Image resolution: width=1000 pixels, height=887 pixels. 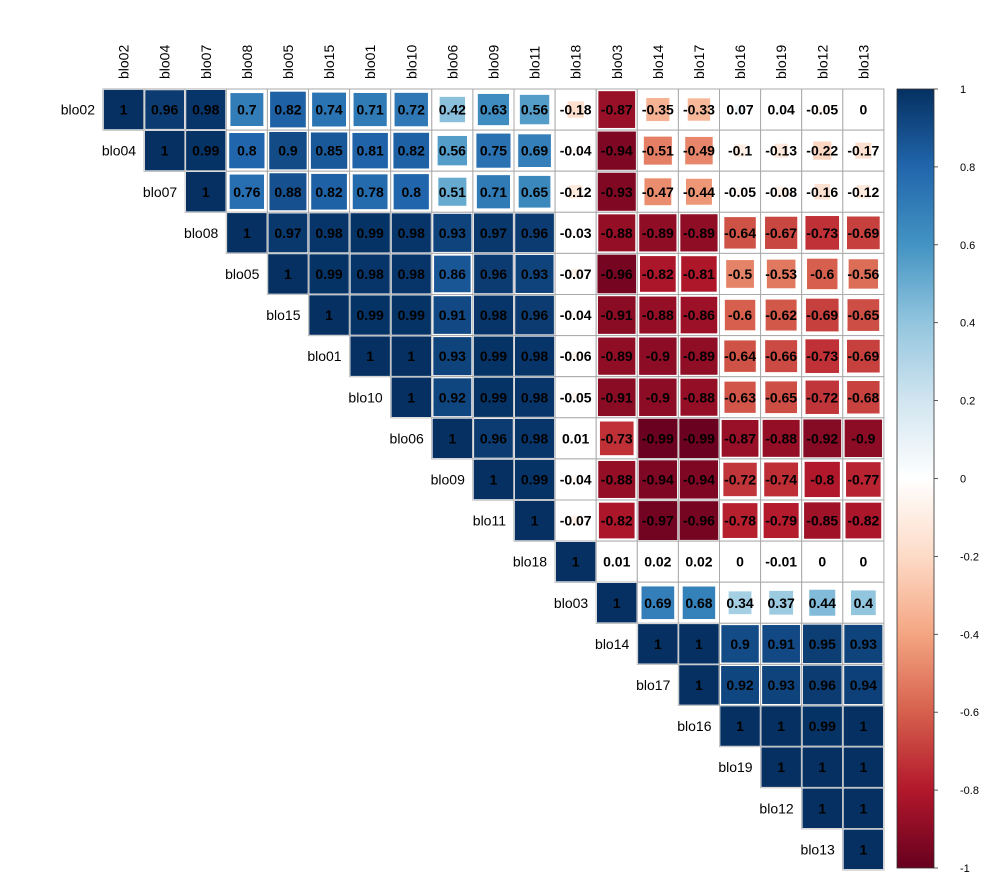 I want to click on correlation-value: 0.4, so click(x=864, y=603).